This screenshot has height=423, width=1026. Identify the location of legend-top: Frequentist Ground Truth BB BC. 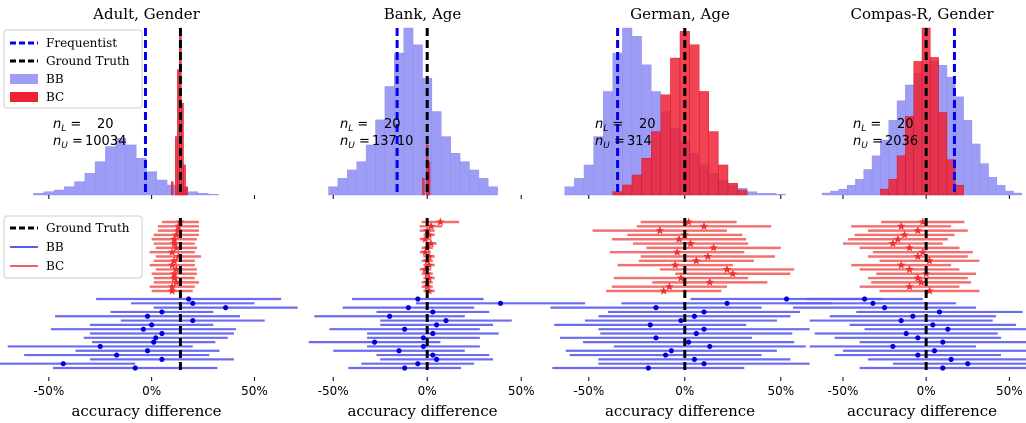
(73, 69).